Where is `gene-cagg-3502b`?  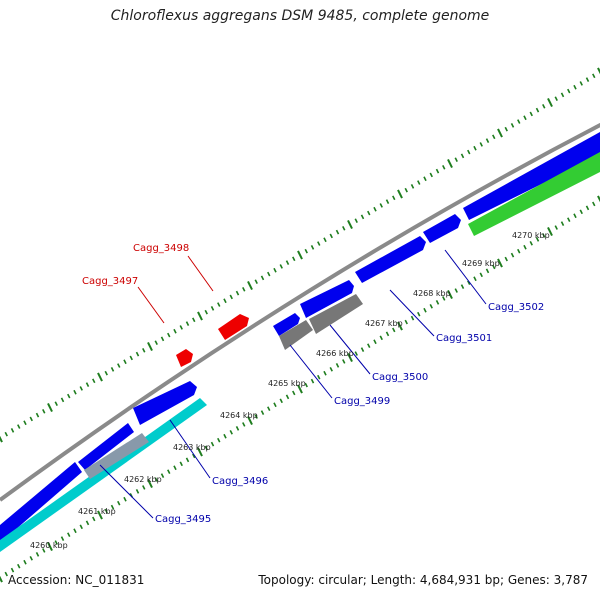
gene-cagg-3502b is located at coordinates (531, 176).